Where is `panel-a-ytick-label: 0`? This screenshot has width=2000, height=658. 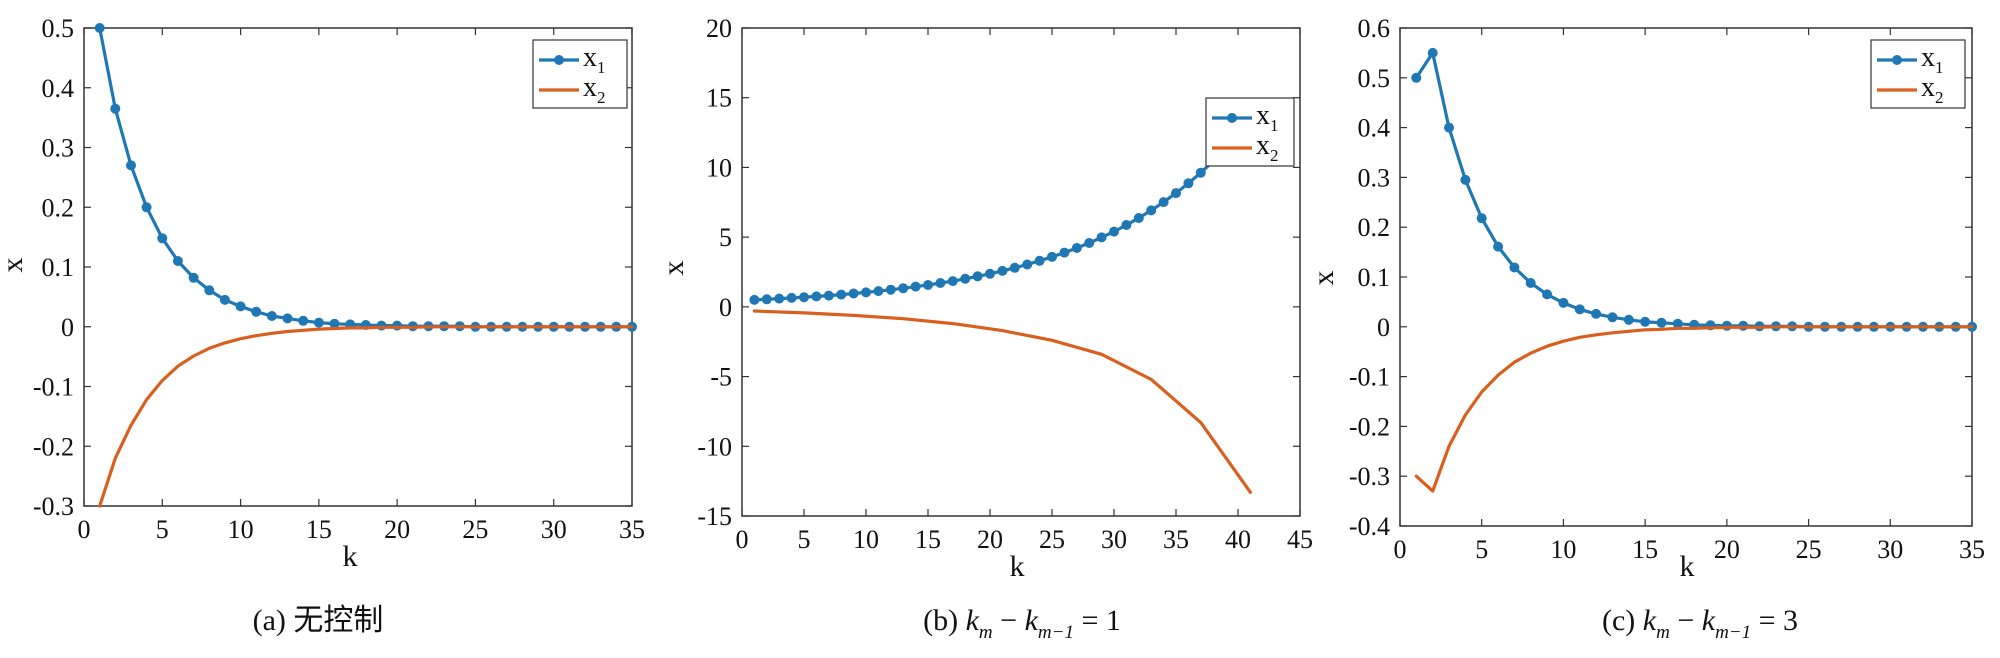
panel-a-ytick-label: 0 is located at coordinates (67, 327).